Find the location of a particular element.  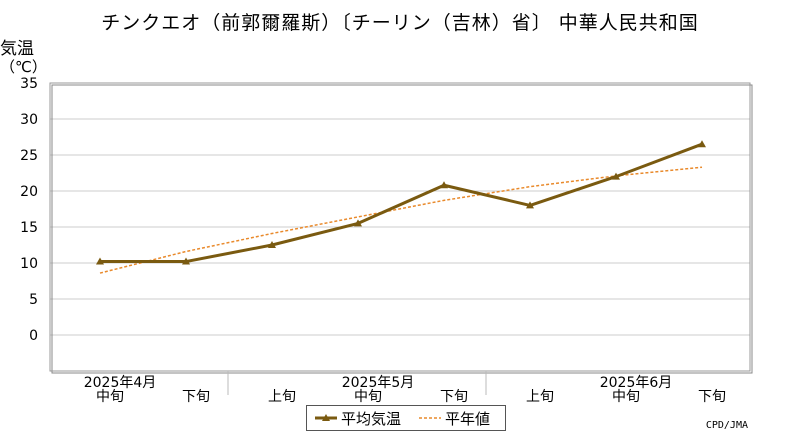

legend-normal-label: 平年値 is located at coordinates (468, 418).